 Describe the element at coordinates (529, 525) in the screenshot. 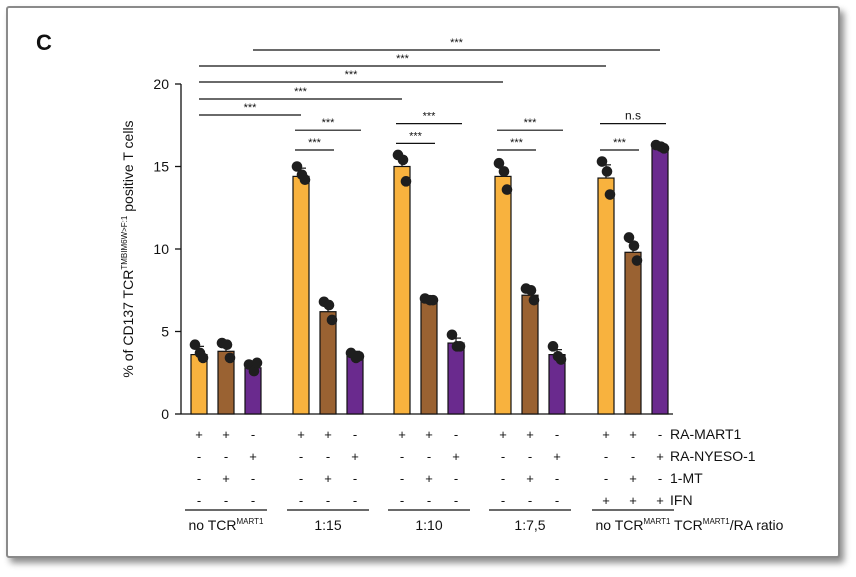

I see `group-label-text: 1:7,5` at that location.